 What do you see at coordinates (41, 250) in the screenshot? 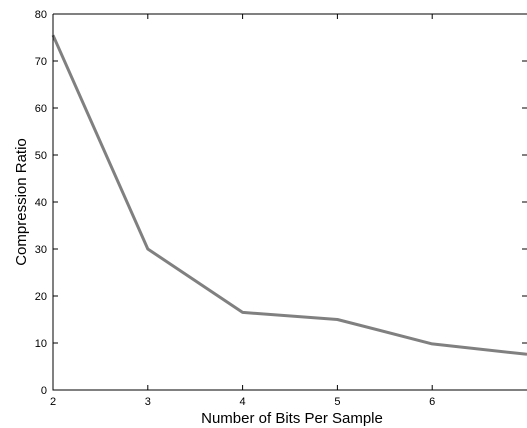
I see `y-tick-label: 30` at bounding box center [41, 250].